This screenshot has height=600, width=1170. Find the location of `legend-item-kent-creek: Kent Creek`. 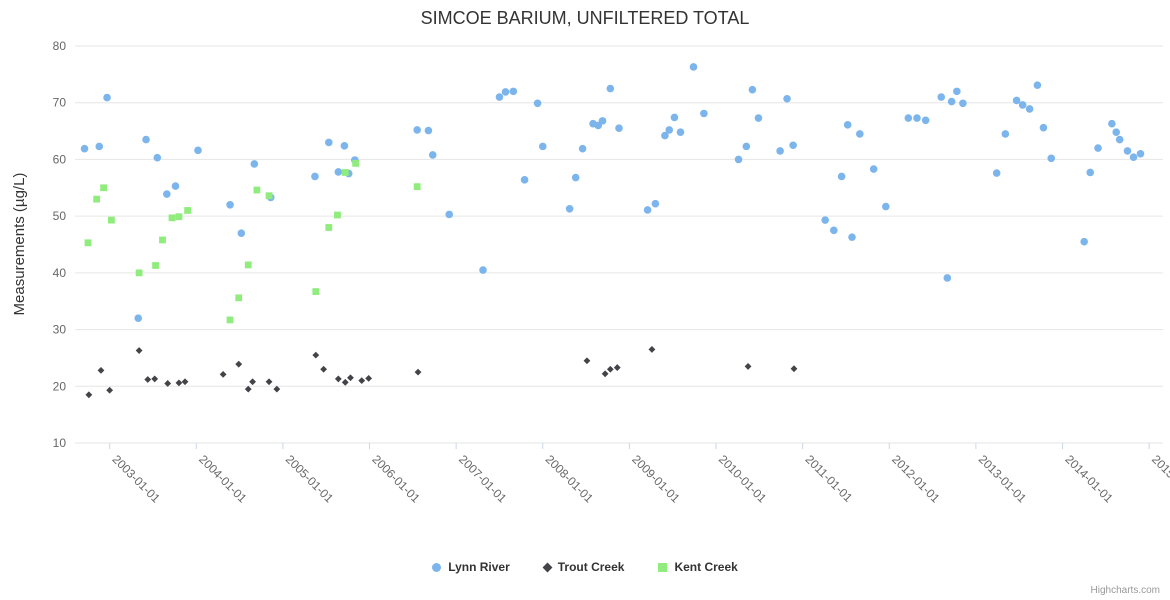

legend-item-kent-creek: Kent Creek is located at coordinates (698, 567).